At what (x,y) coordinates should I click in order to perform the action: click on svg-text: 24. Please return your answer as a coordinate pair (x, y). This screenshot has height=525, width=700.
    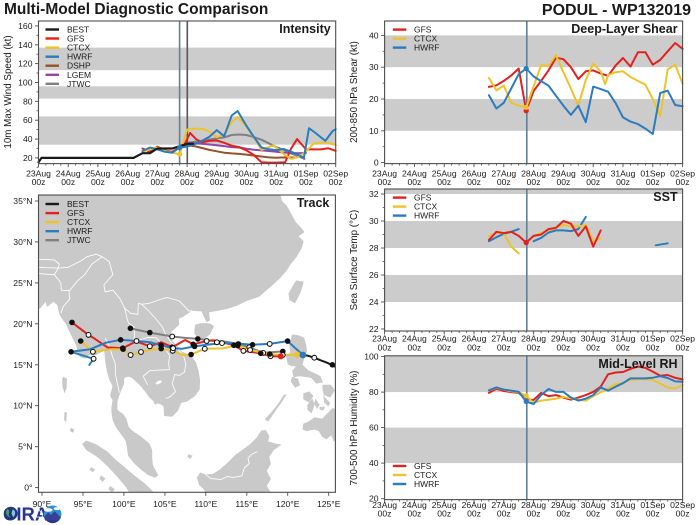
    Looking at the image, I should click on (374, 302).